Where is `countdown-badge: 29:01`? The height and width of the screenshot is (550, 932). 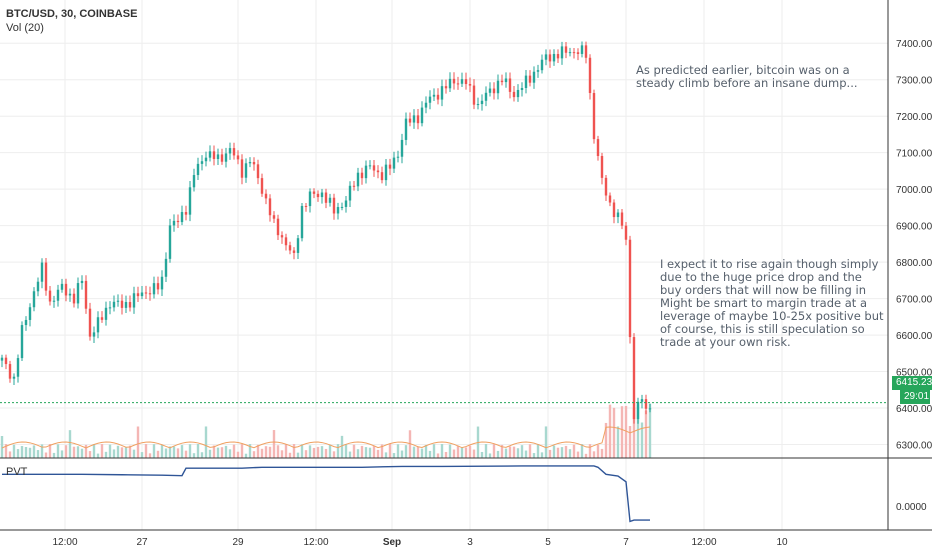 countdown-badge: 29:01 is located at coordinates (915, 397).